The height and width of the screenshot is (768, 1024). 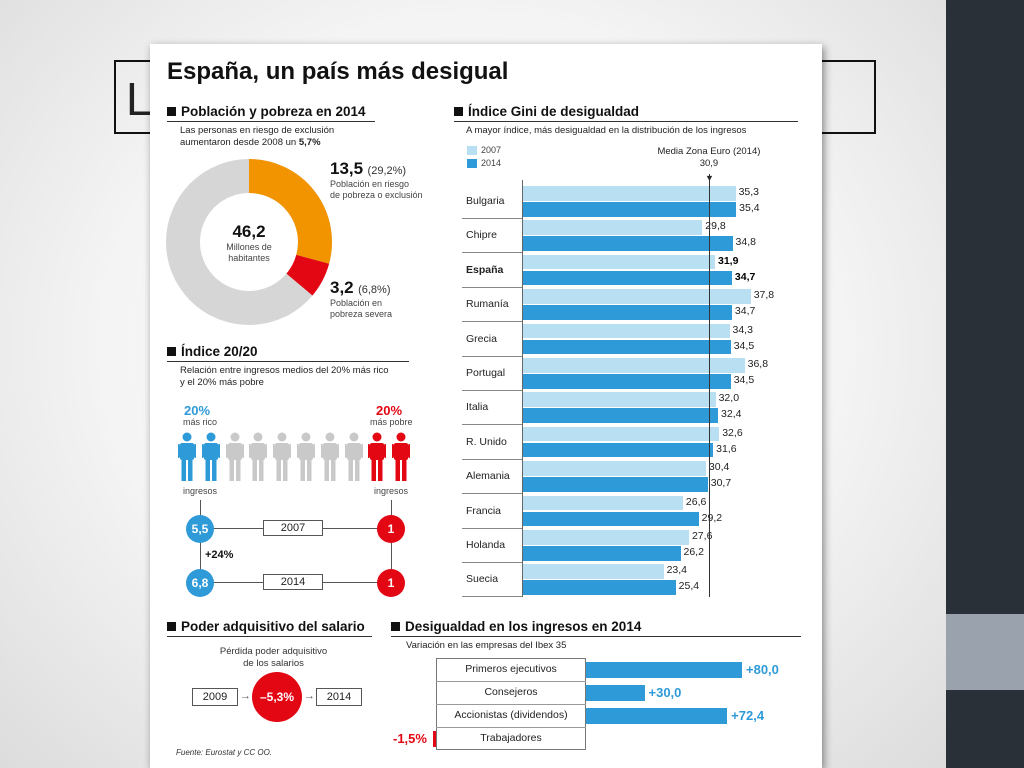 I want to click on gini-value-label: 34,8, so click(x=745, y=242).